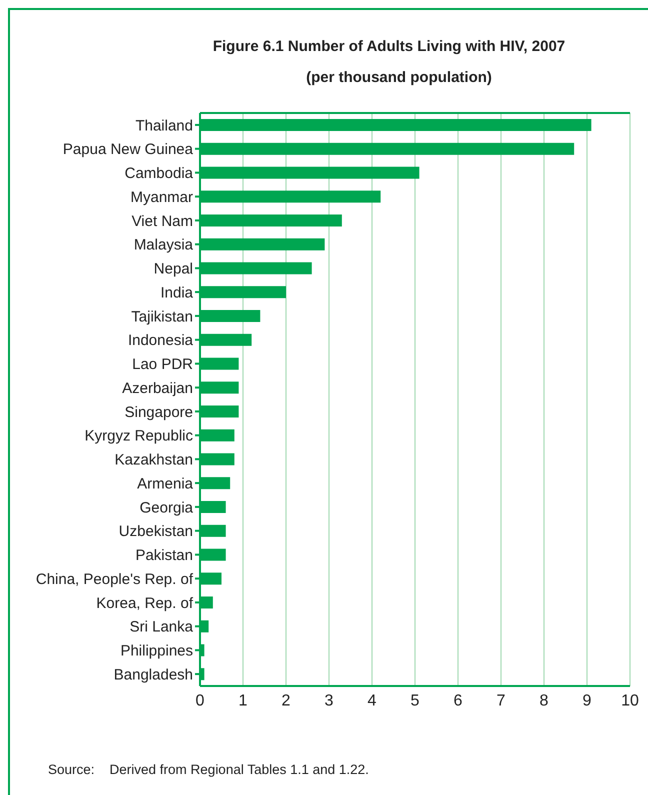 The image size is (648, 795). I want to click on y-tick-label: Papua New Guinea, so click(128, 149).